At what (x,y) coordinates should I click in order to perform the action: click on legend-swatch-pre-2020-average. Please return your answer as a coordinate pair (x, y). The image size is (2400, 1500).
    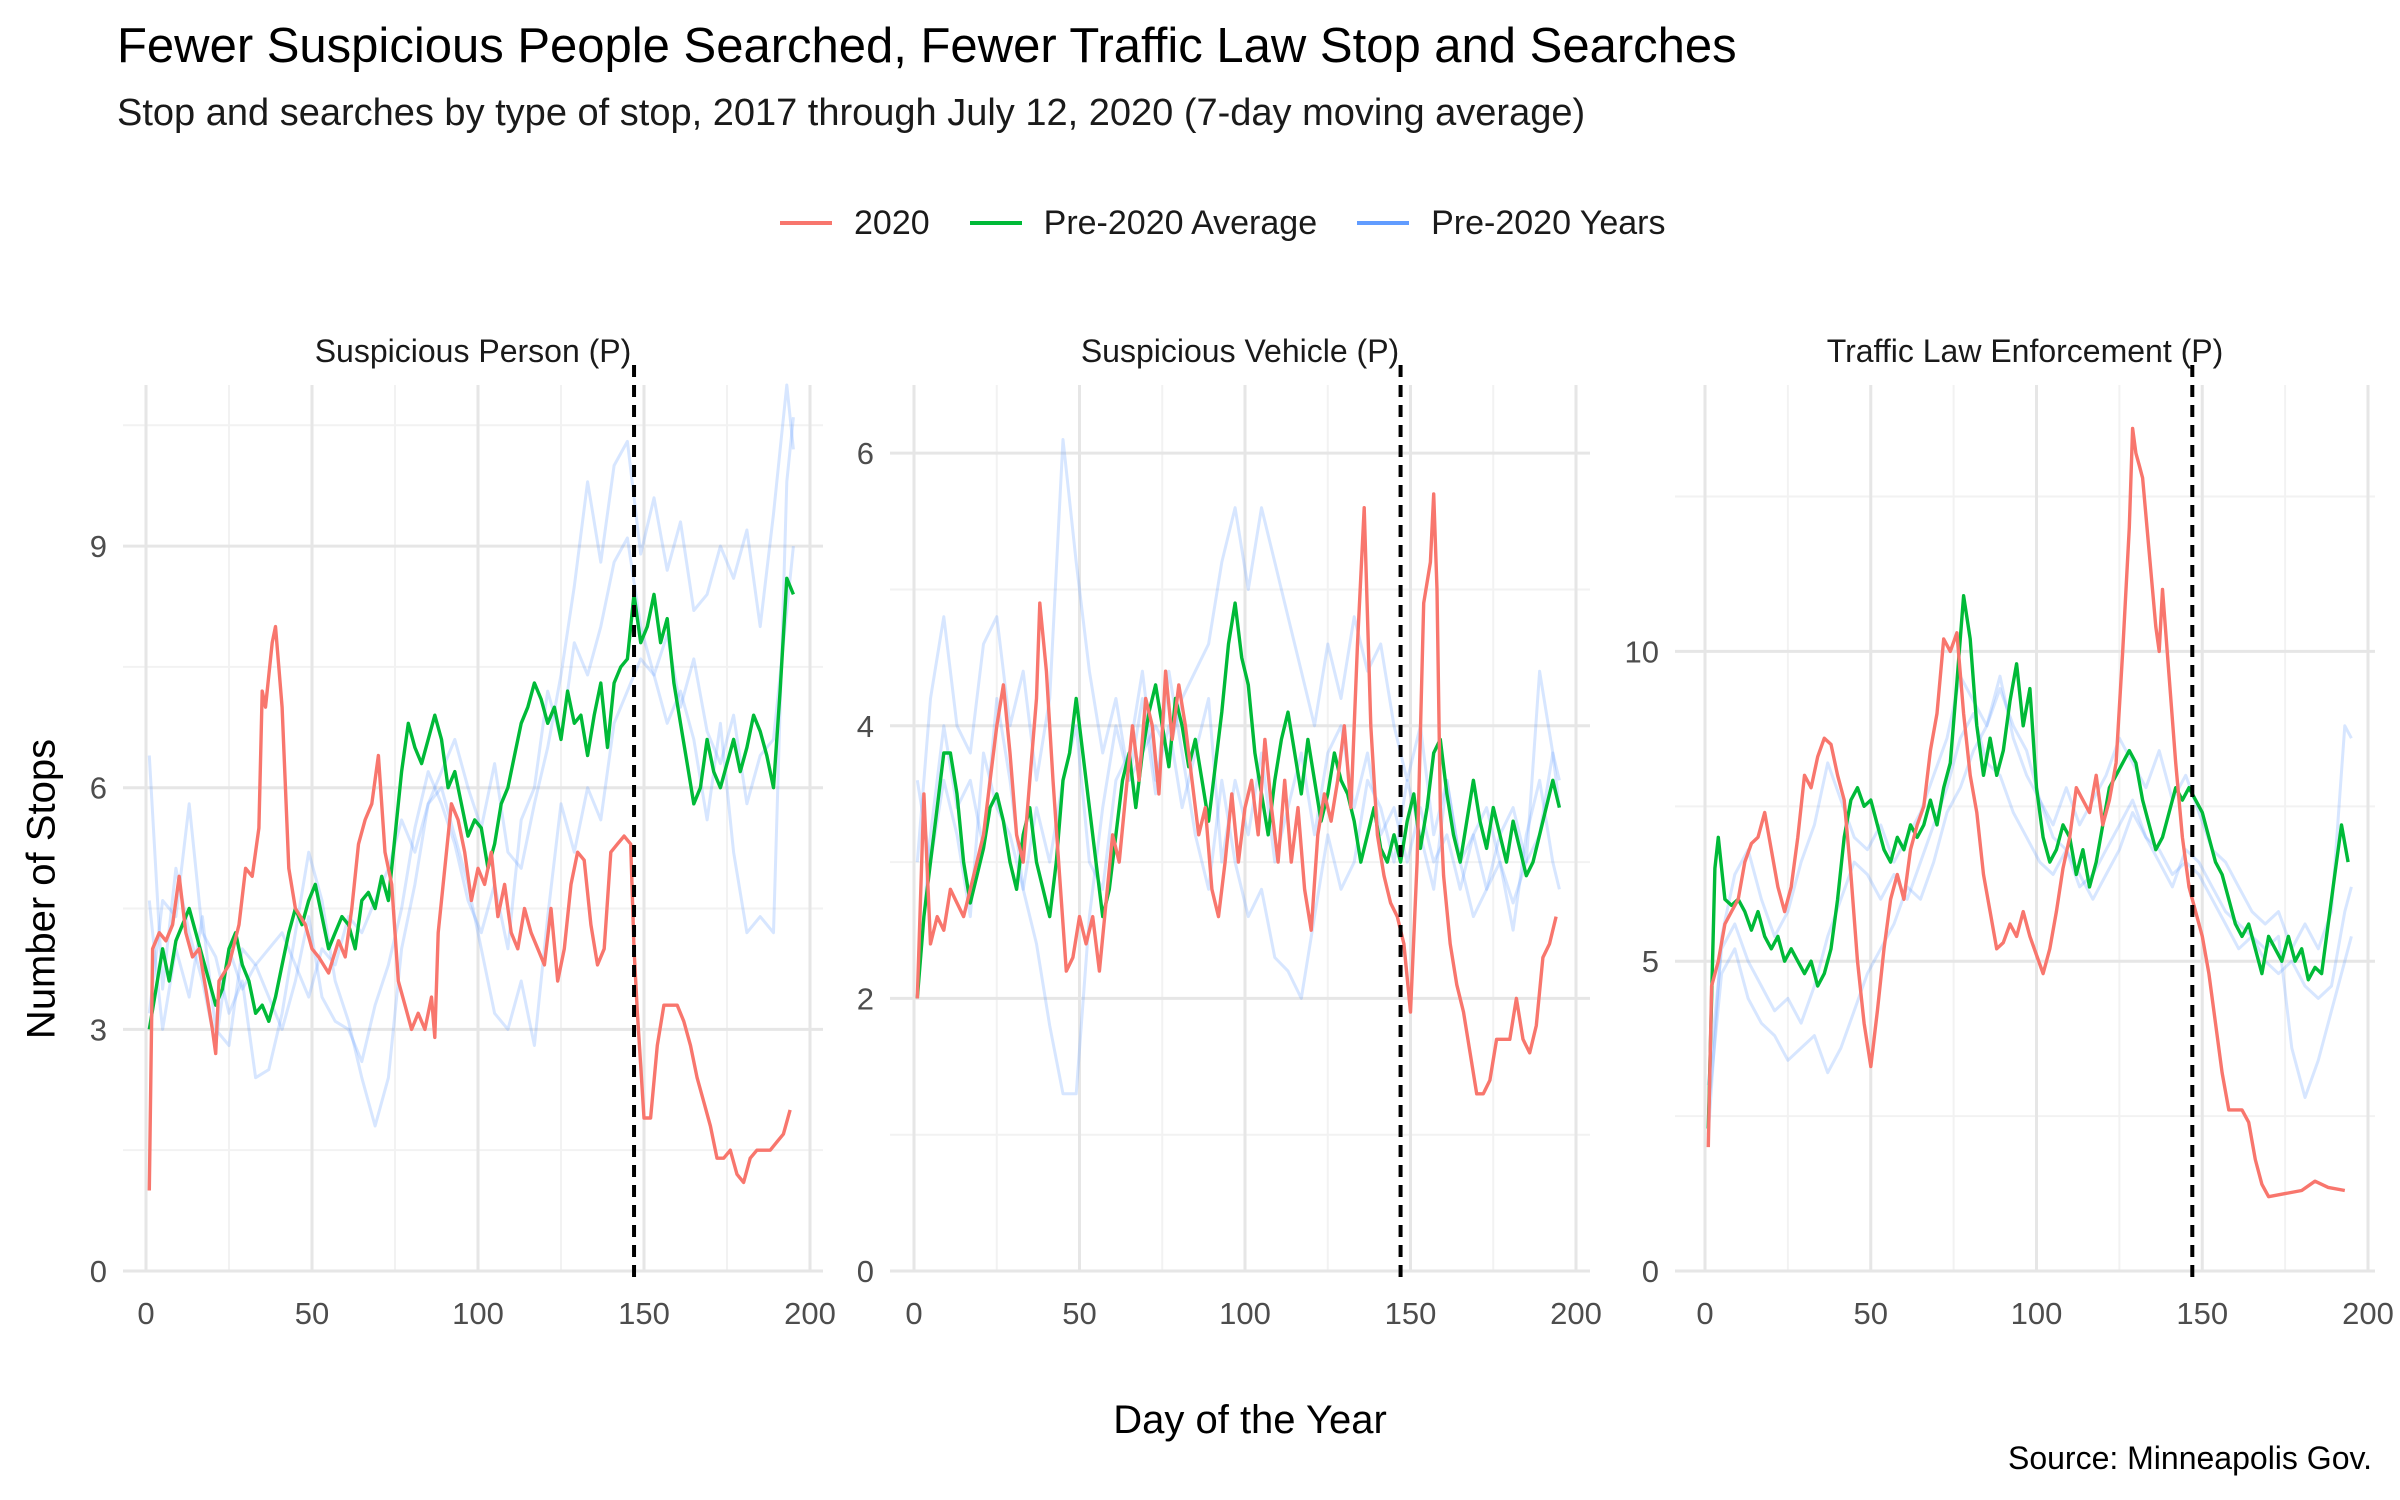
    Looking at the image, I should click on (995, 223).